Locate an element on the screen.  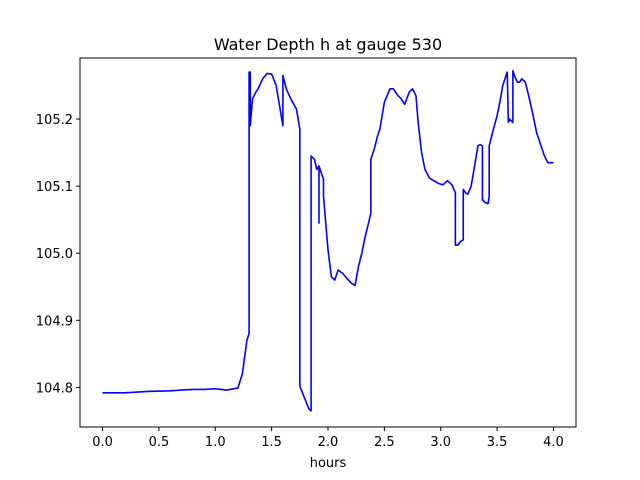
y-tick-label: 104.9 is located at coordinates (54, 321).